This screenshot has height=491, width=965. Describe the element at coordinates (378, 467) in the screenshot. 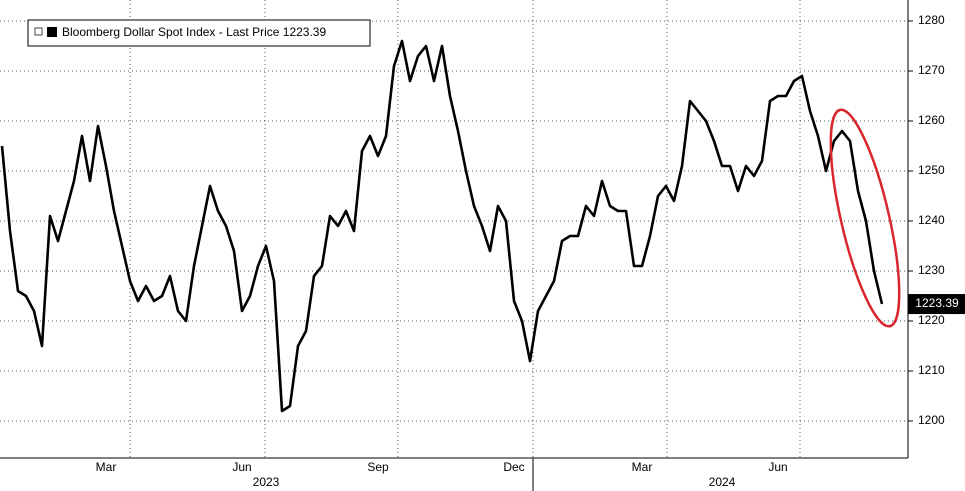

I see `x-tick-label: Sep` at that location.